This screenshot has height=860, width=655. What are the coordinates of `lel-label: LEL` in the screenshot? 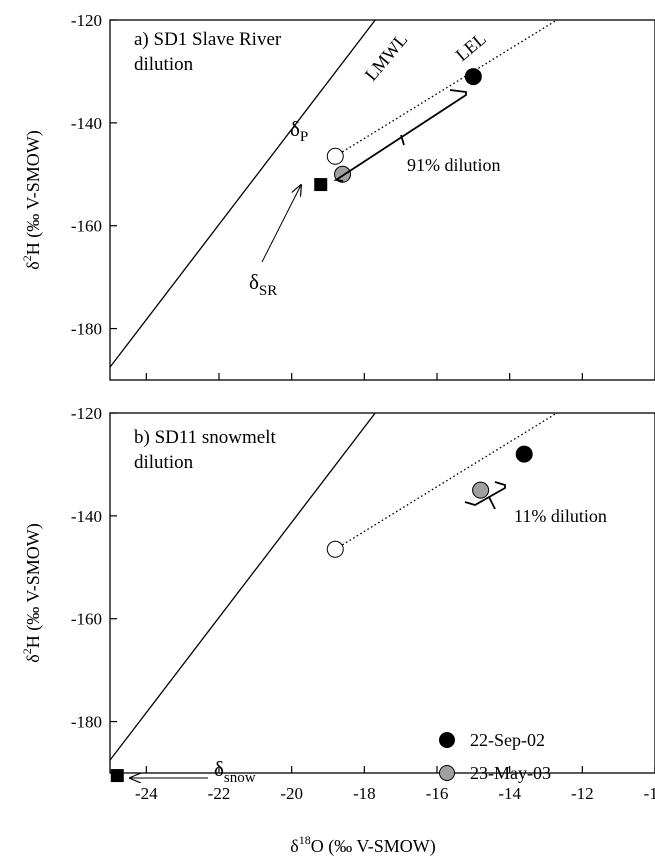 It's located at (471, 47).